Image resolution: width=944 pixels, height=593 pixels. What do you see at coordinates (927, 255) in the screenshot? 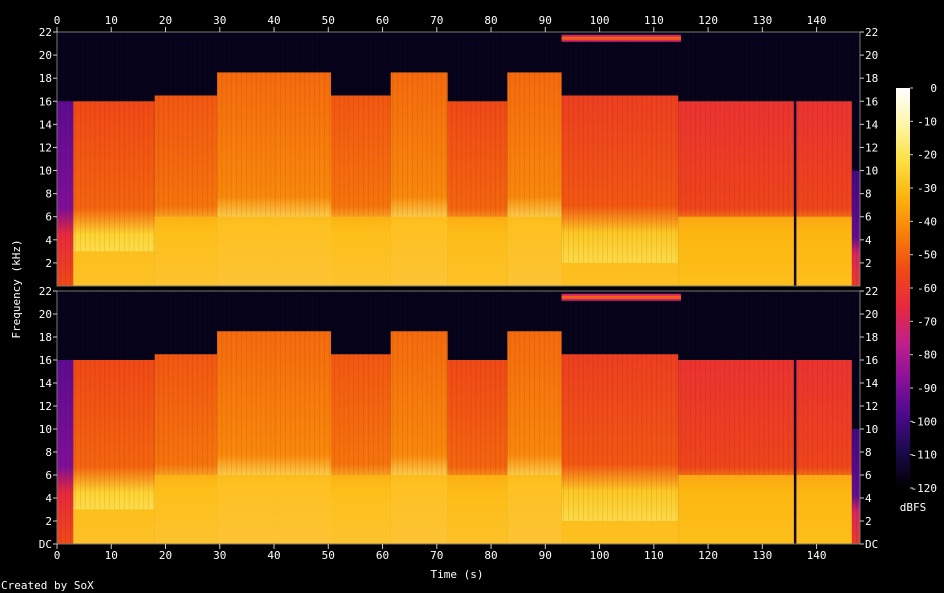
I see `colorbar-tick-label: -50` at bounding box center [927, 255].